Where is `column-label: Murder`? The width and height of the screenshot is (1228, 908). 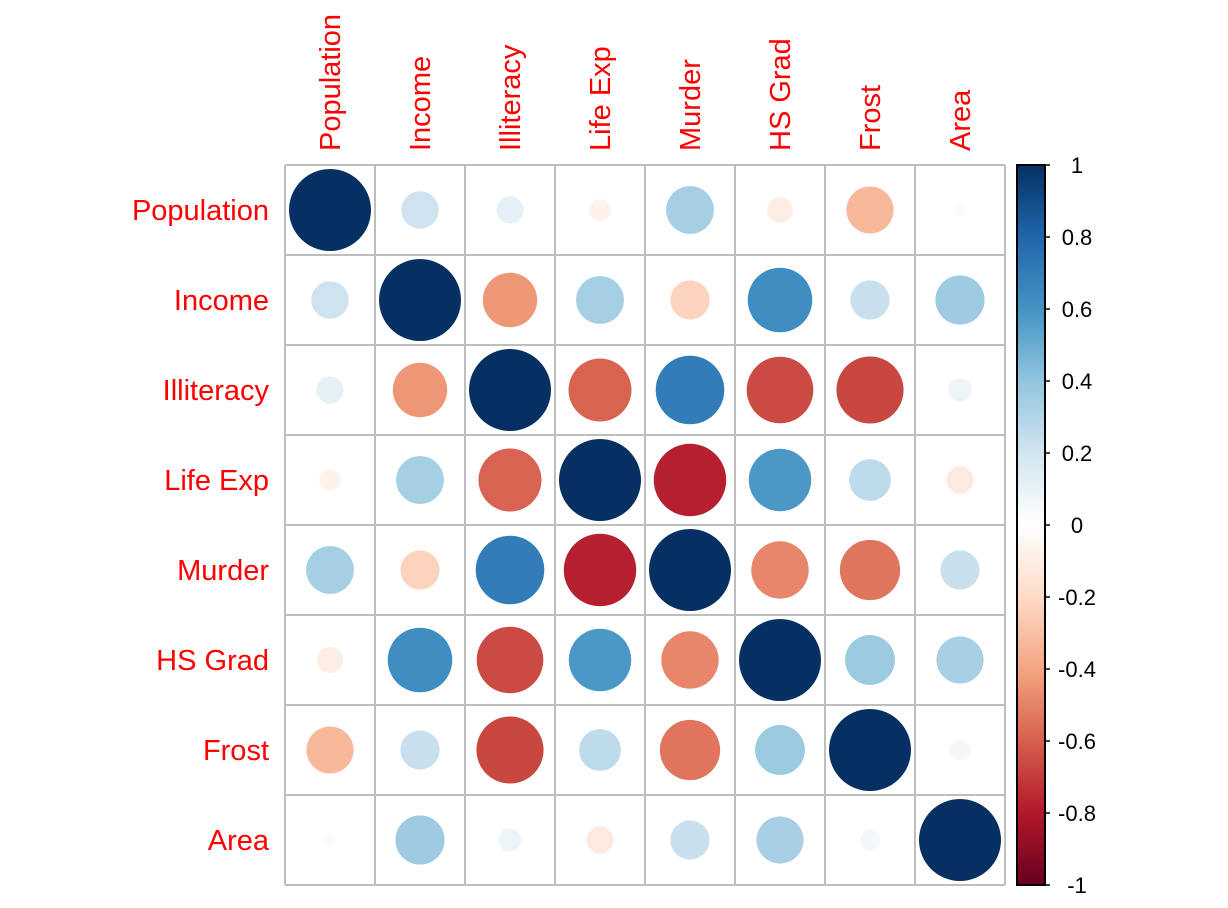
column-label: Murder is located at coordinates (691, 105).